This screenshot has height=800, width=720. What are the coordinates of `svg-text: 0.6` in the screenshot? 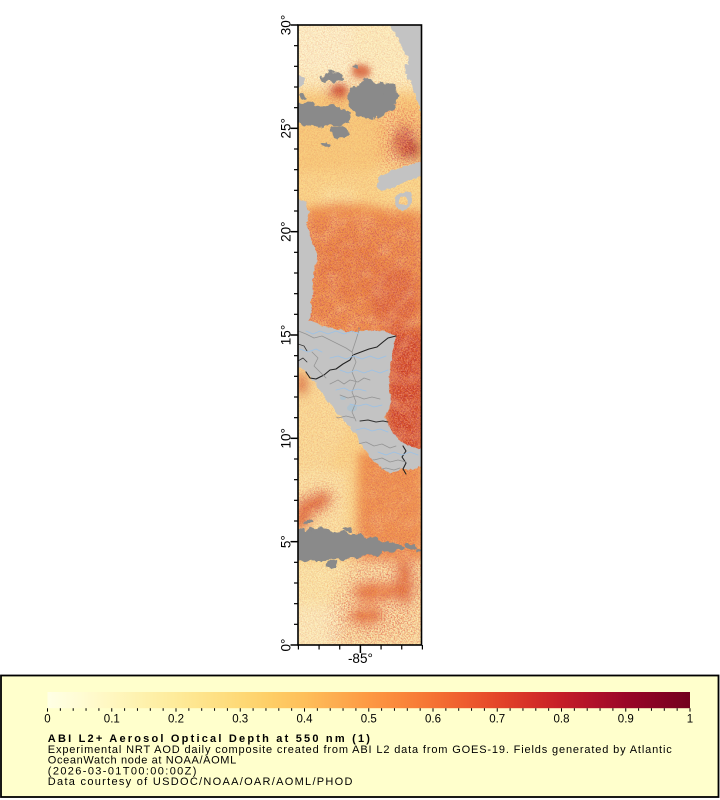 It's located at (433, 720).